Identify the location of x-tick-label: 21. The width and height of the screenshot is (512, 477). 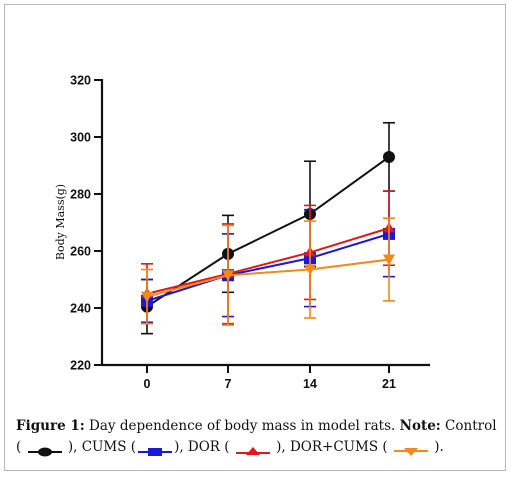
(389, 384).